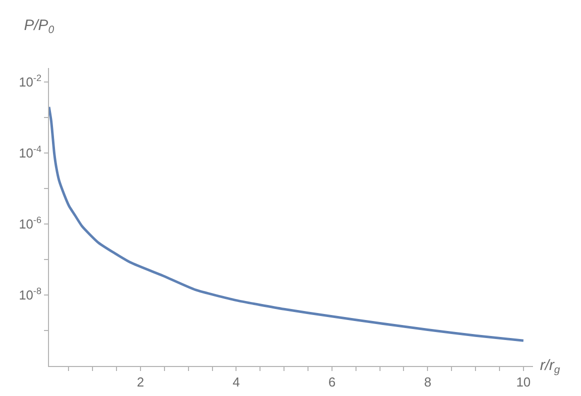 Image resolution: width=581 pixels, height=396 pixels. Describe the element at coordinates (428, 382) in the screenshot. I see `x-tick-label: 8` at that location.